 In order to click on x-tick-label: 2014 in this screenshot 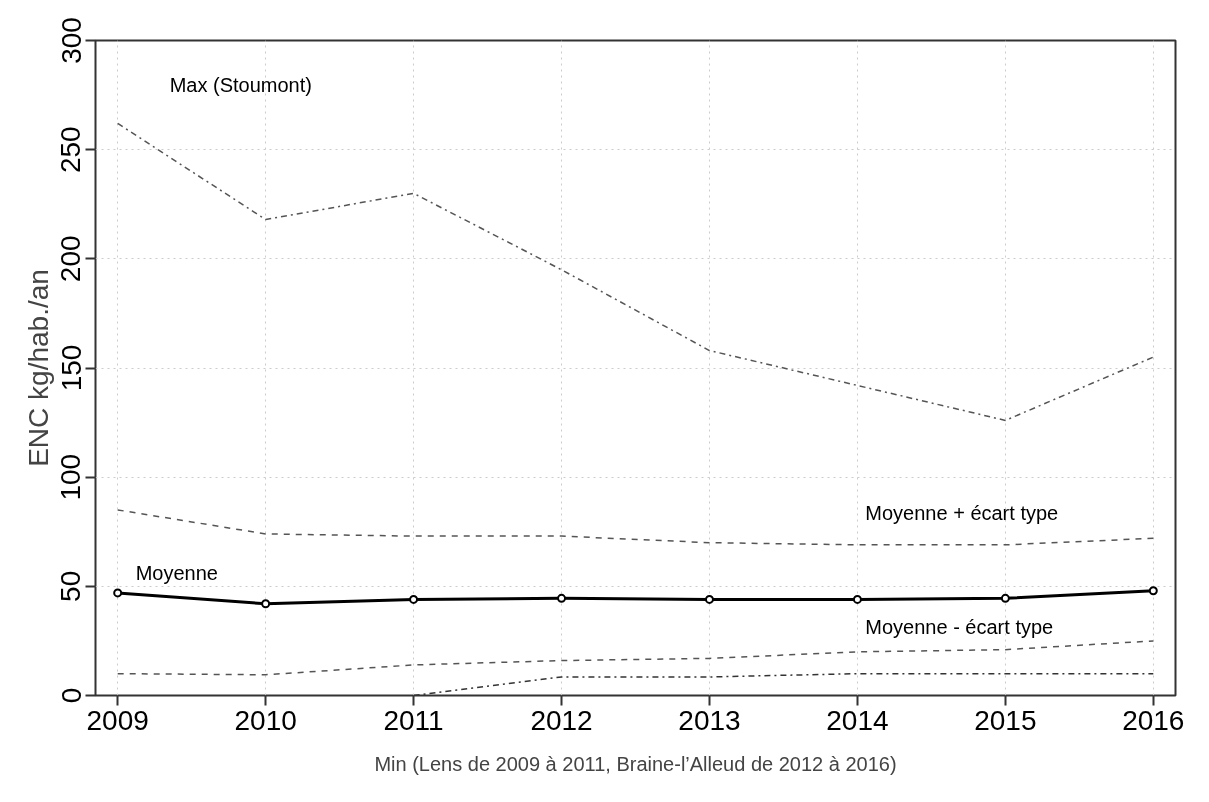, I will do `click(857, 720)`.